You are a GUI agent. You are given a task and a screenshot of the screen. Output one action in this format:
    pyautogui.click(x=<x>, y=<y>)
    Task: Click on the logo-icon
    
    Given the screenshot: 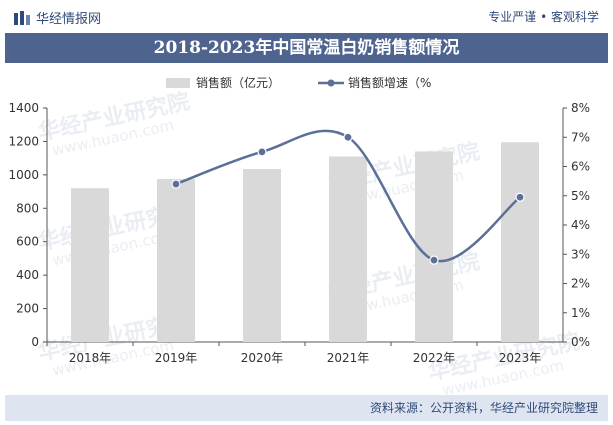 What is the action you would take?
    pyautogui.click(x=22, y=18)
    